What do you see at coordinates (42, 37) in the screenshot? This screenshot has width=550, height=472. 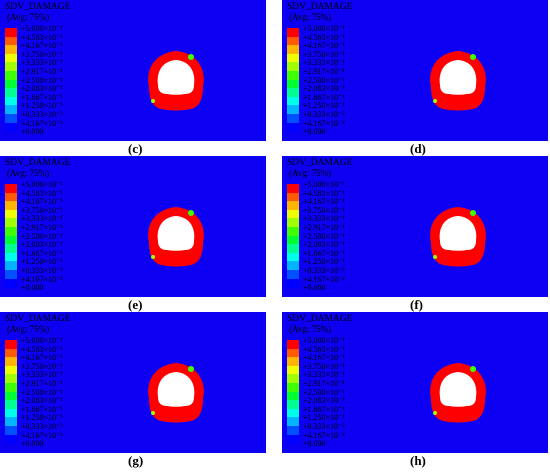 I see `legend-label: +4.583×10⁻¹` at bounding box center [42, 37].